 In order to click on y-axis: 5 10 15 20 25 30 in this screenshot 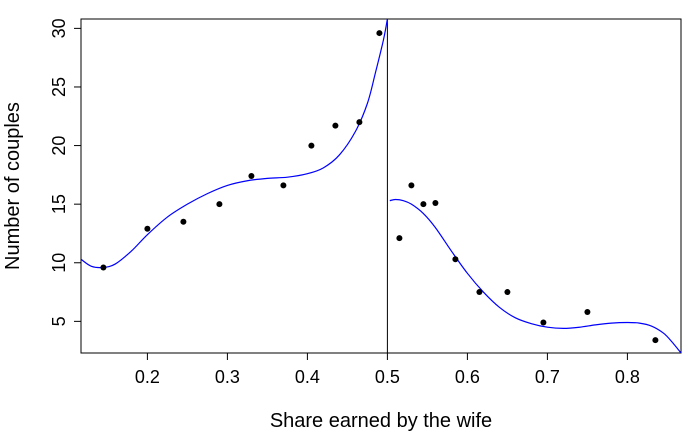, I will do `click(65, 172)`.